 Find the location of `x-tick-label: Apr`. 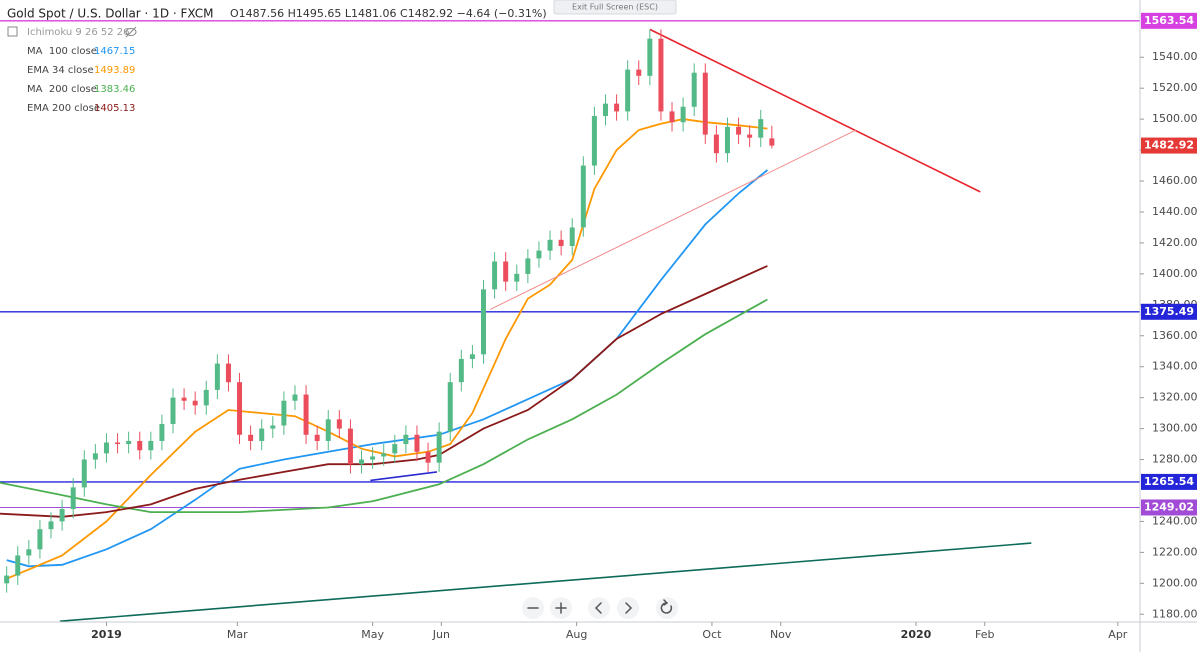

x-tick-label: Apr is located at coordinates (1118, 634).